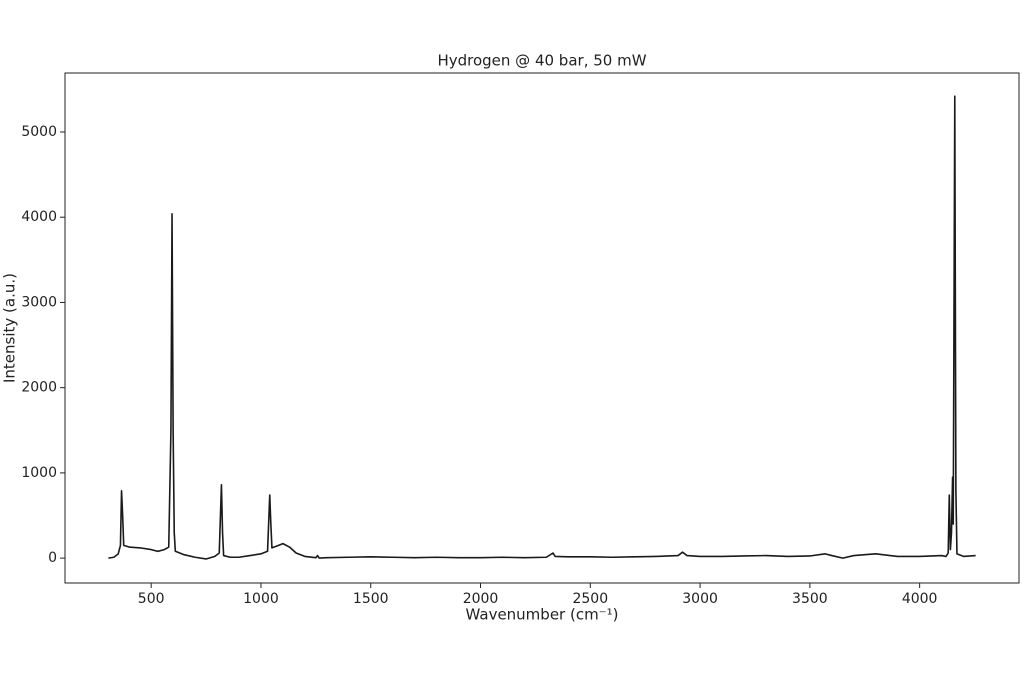  What do you see at coordinates (39, 132) in the screenshot?
I see `y-tick-label: 5000` at bounding box center [39, 132].